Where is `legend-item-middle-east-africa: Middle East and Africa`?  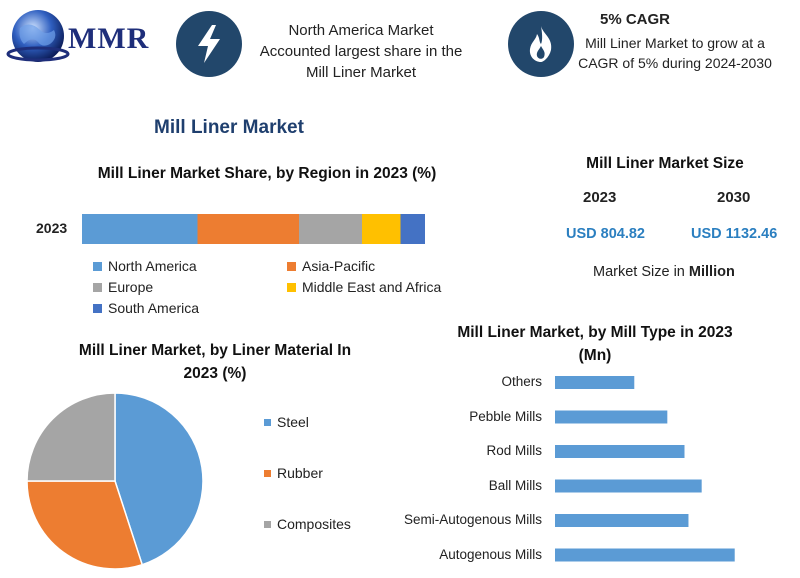 legend-item-middle-east-africa: Middle East and Africa is located at coordinates (364, 287).